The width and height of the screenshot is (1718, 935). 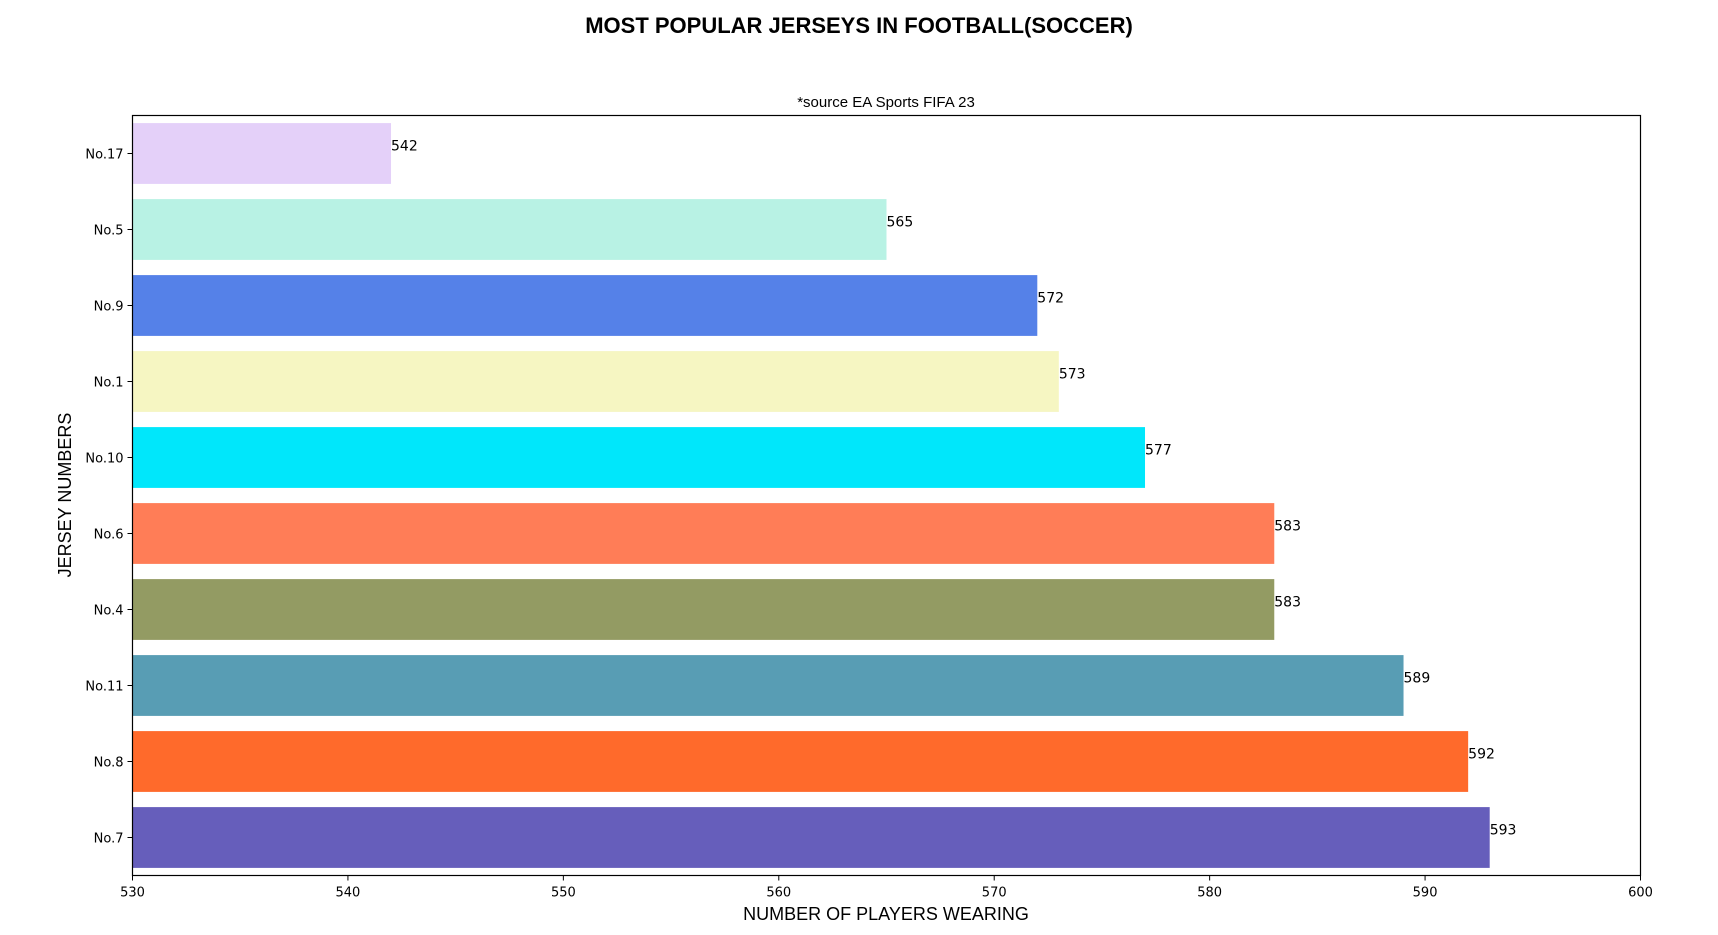 What do you see at coordinates (1287, 527) in the screenshot?
I see `data-label-no-6: 583` at bounding box center [1287, 527].